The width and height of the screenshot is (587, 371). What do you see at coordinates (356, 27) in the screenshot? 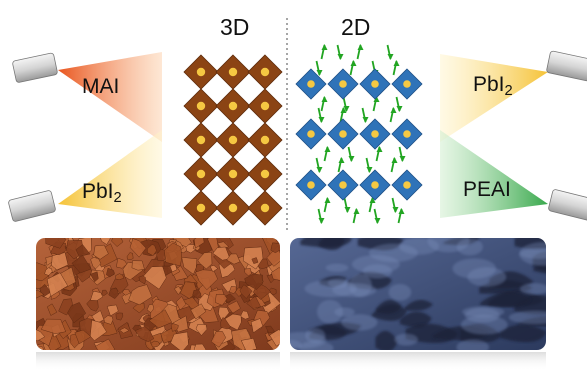
I see `panel-title-2d: 2D` at bounding box center [356, 27].